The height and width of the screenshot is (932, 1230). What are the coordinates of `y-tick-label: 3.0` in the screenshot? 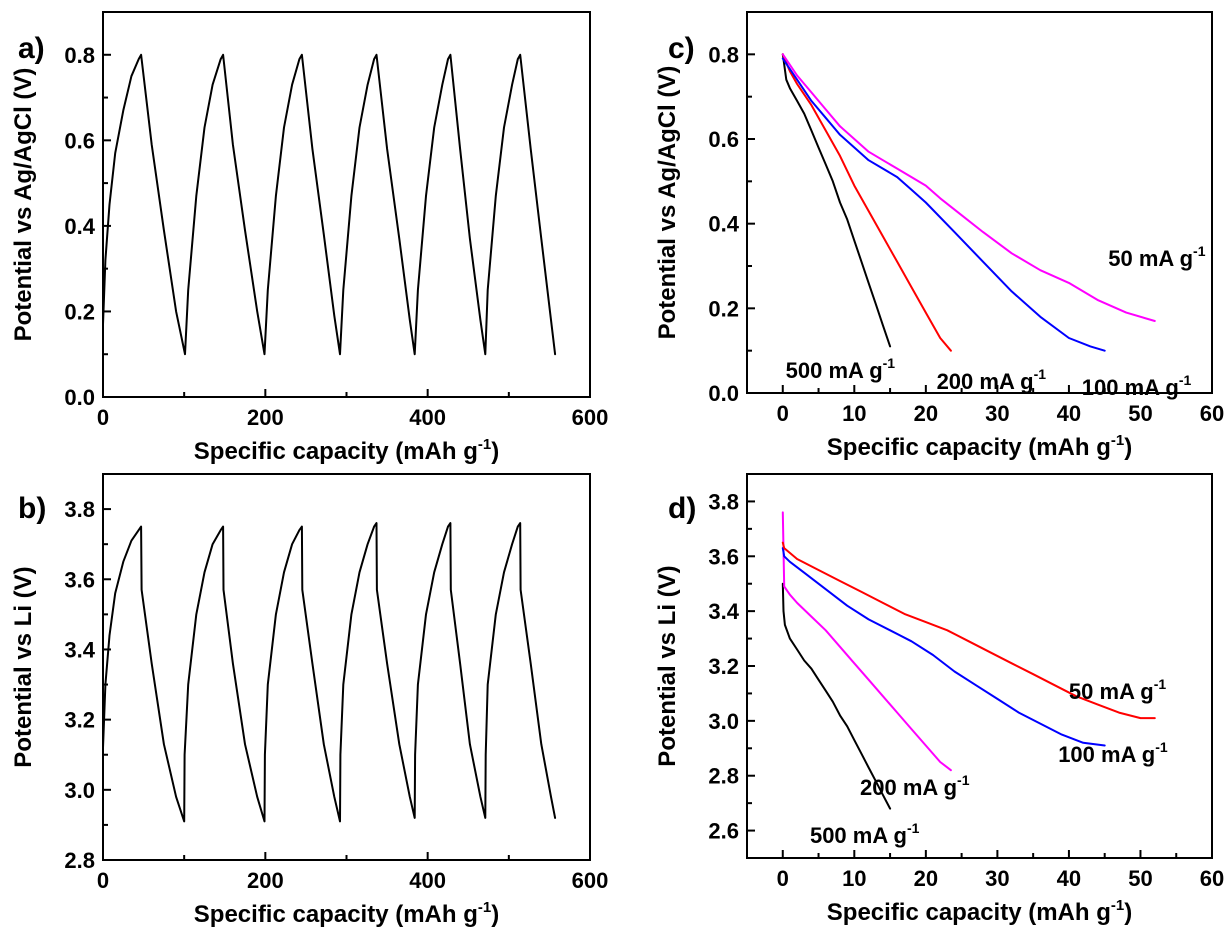 It's located at (79, 790).